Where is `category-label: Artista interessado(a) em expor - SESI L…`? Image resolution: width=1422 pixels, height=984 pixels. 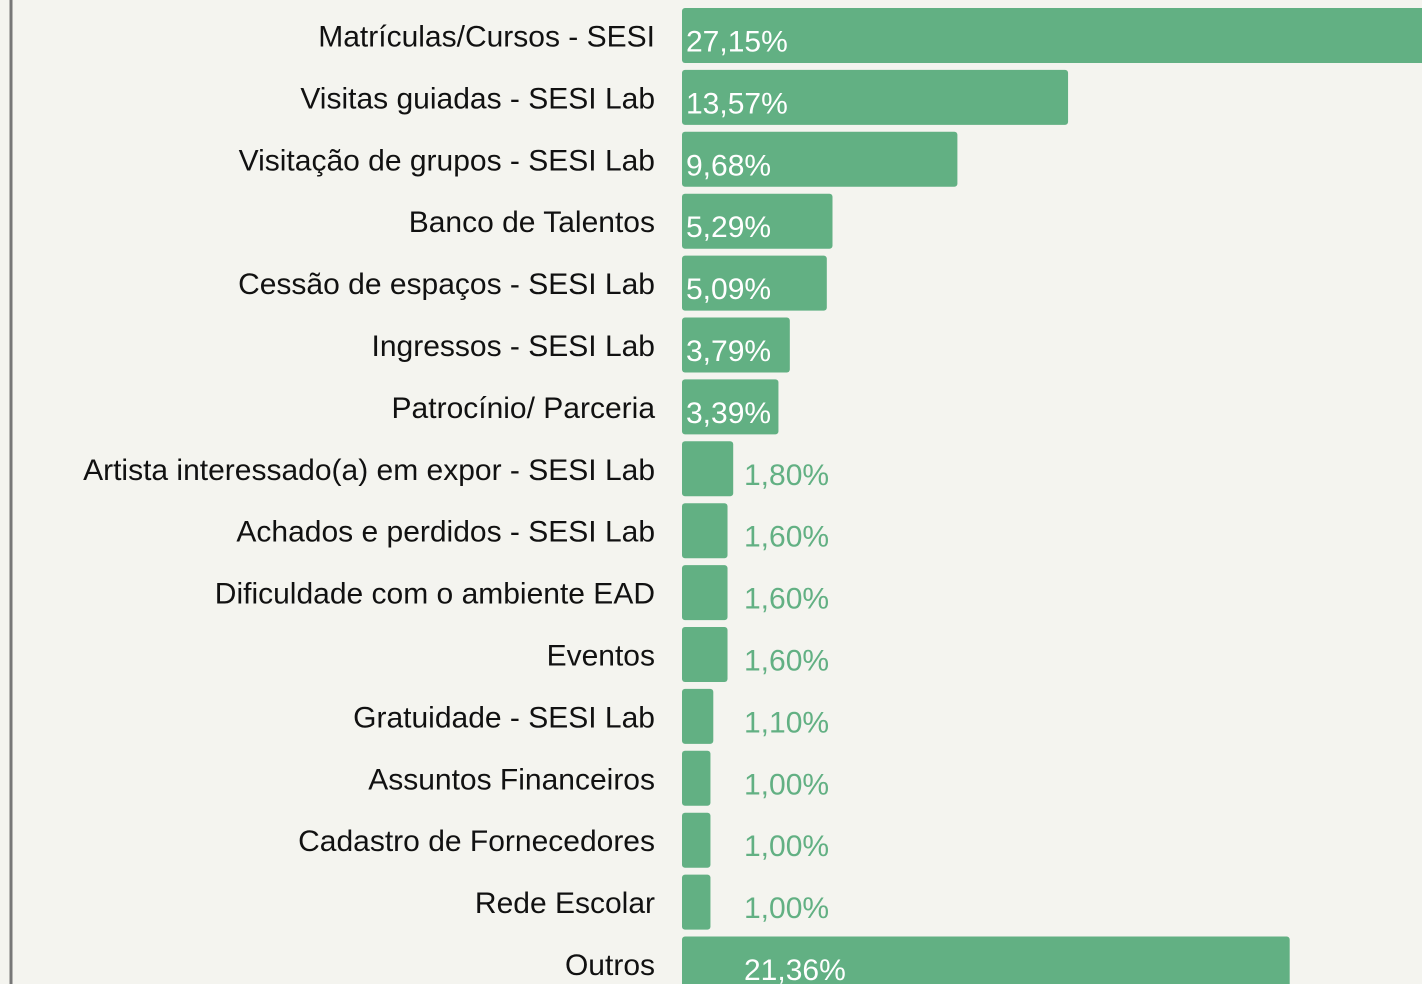
category-label: Artista interessado(a) em expor - SESI L… is located at coordinates (369, 470).